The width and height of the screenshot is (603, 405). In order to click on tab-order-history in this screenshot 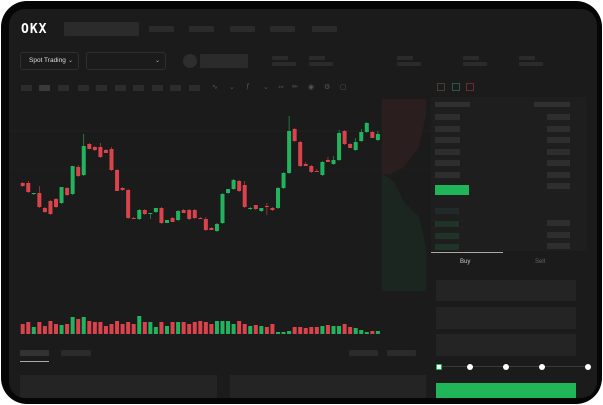, I will do `click(76, 353)`.